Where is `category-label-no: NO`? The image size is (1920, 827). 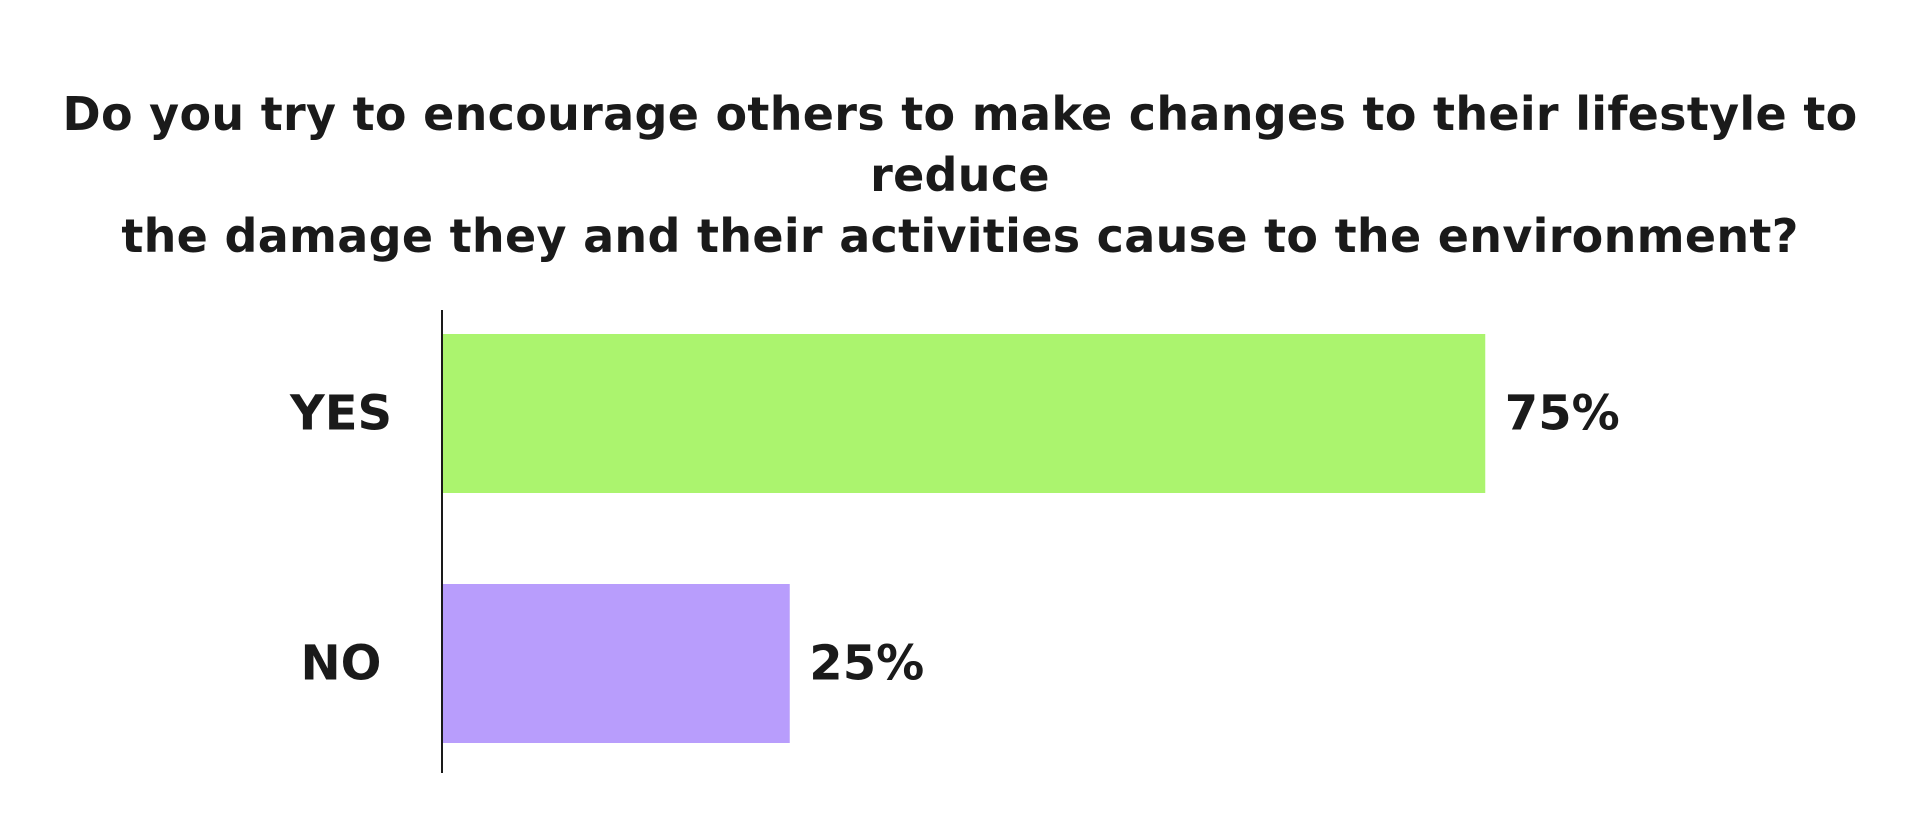
category-label-no: NO is located at coordinates (341, 664).